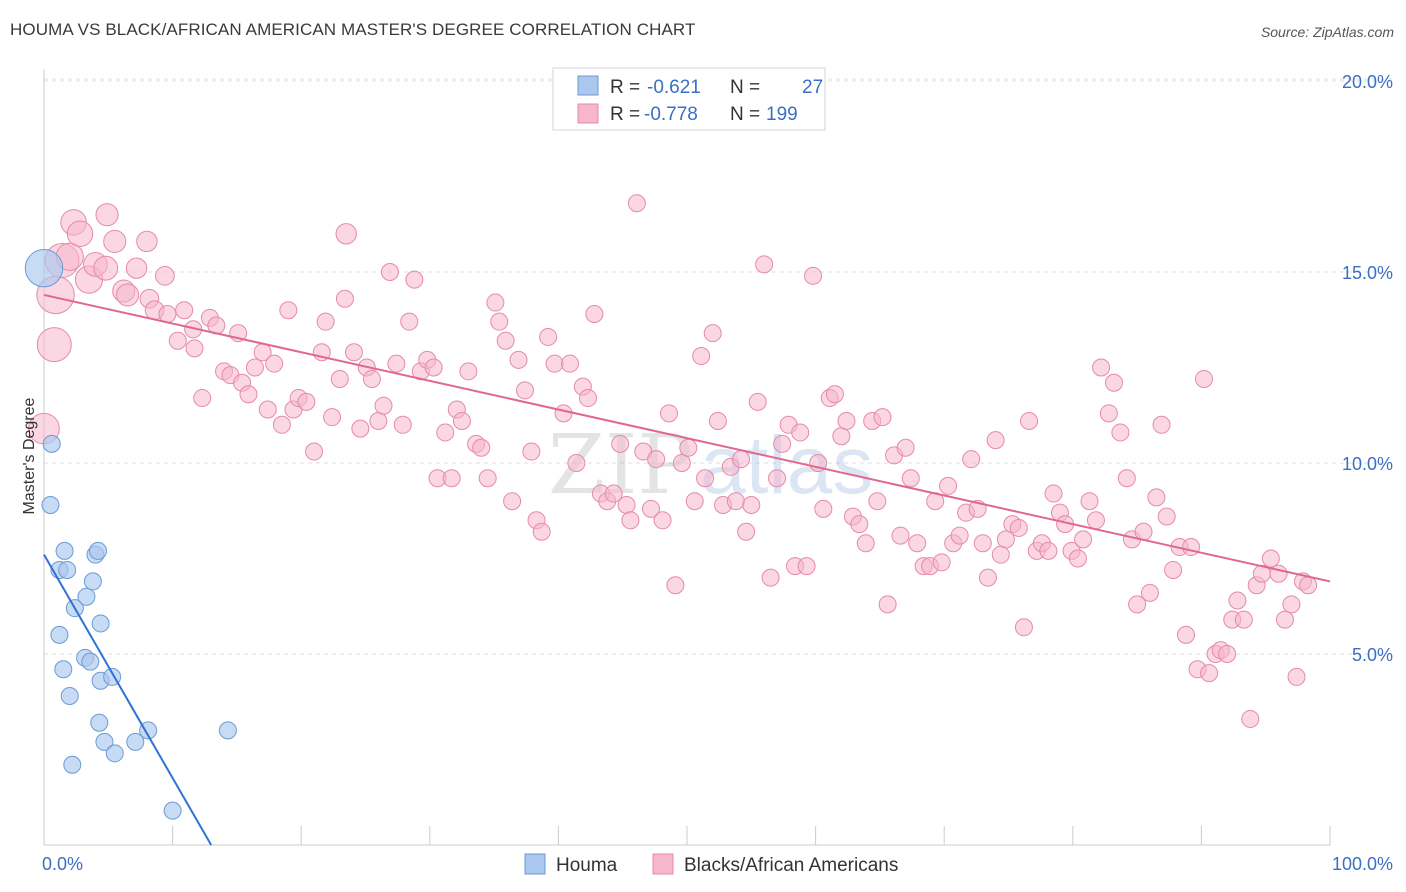  I want to click on y-tick-label-0: 5.0%, so click(1372, 655).